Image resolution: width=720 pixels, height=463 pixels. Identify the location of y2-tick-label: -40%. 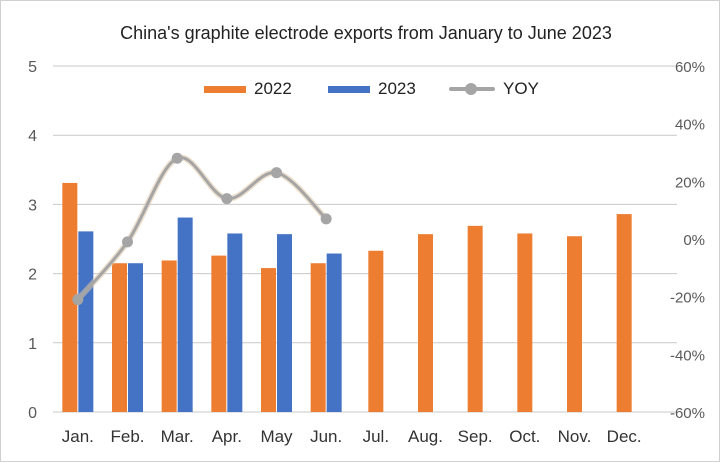
(687, 355).